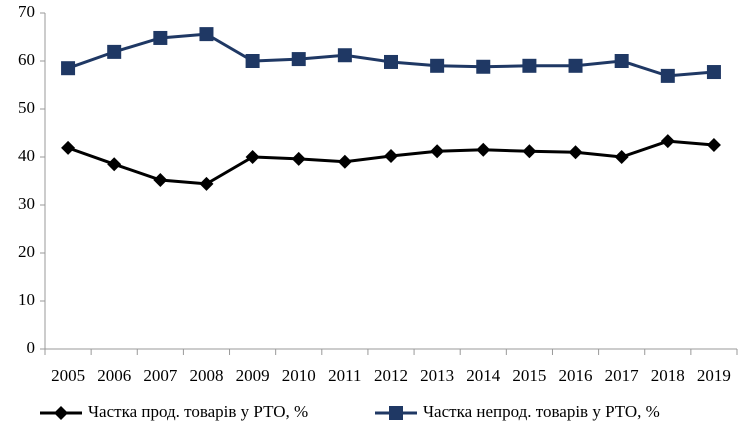 Image resolution: width=739 pixels, height=430 pixels. Describe the element at coordinates (26, 203) in the screenshot. I see `y-tick-label: 30` at that location.